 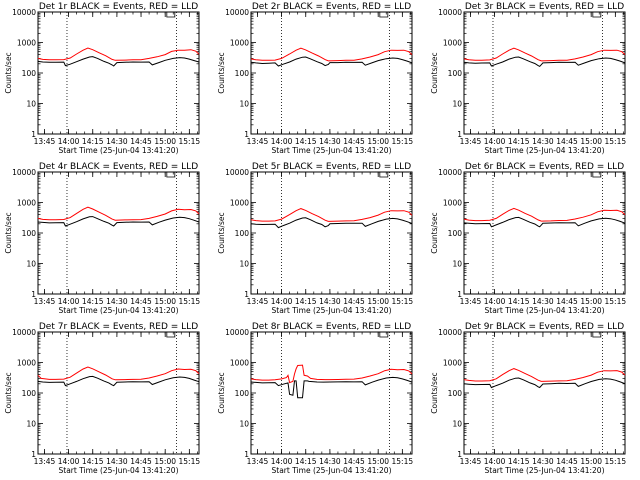 I want to click on panel-title: Det 5r BLACK = Events, RED = LLD, so click(x=331, y=167).